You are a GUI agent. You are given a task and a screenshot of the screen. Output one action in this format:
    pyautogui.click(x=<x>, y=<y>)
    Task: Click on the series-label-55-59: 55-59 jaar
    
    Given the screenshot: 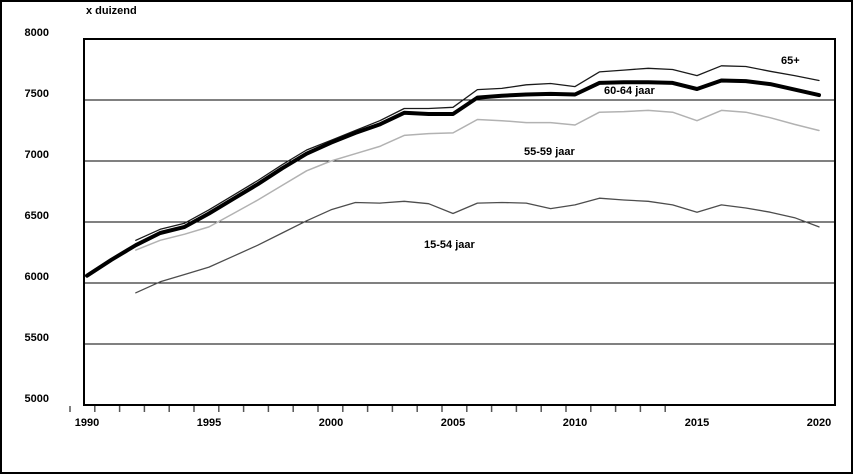 What is the action you would take?
    pyautogui.click(x=549, y=152)
    